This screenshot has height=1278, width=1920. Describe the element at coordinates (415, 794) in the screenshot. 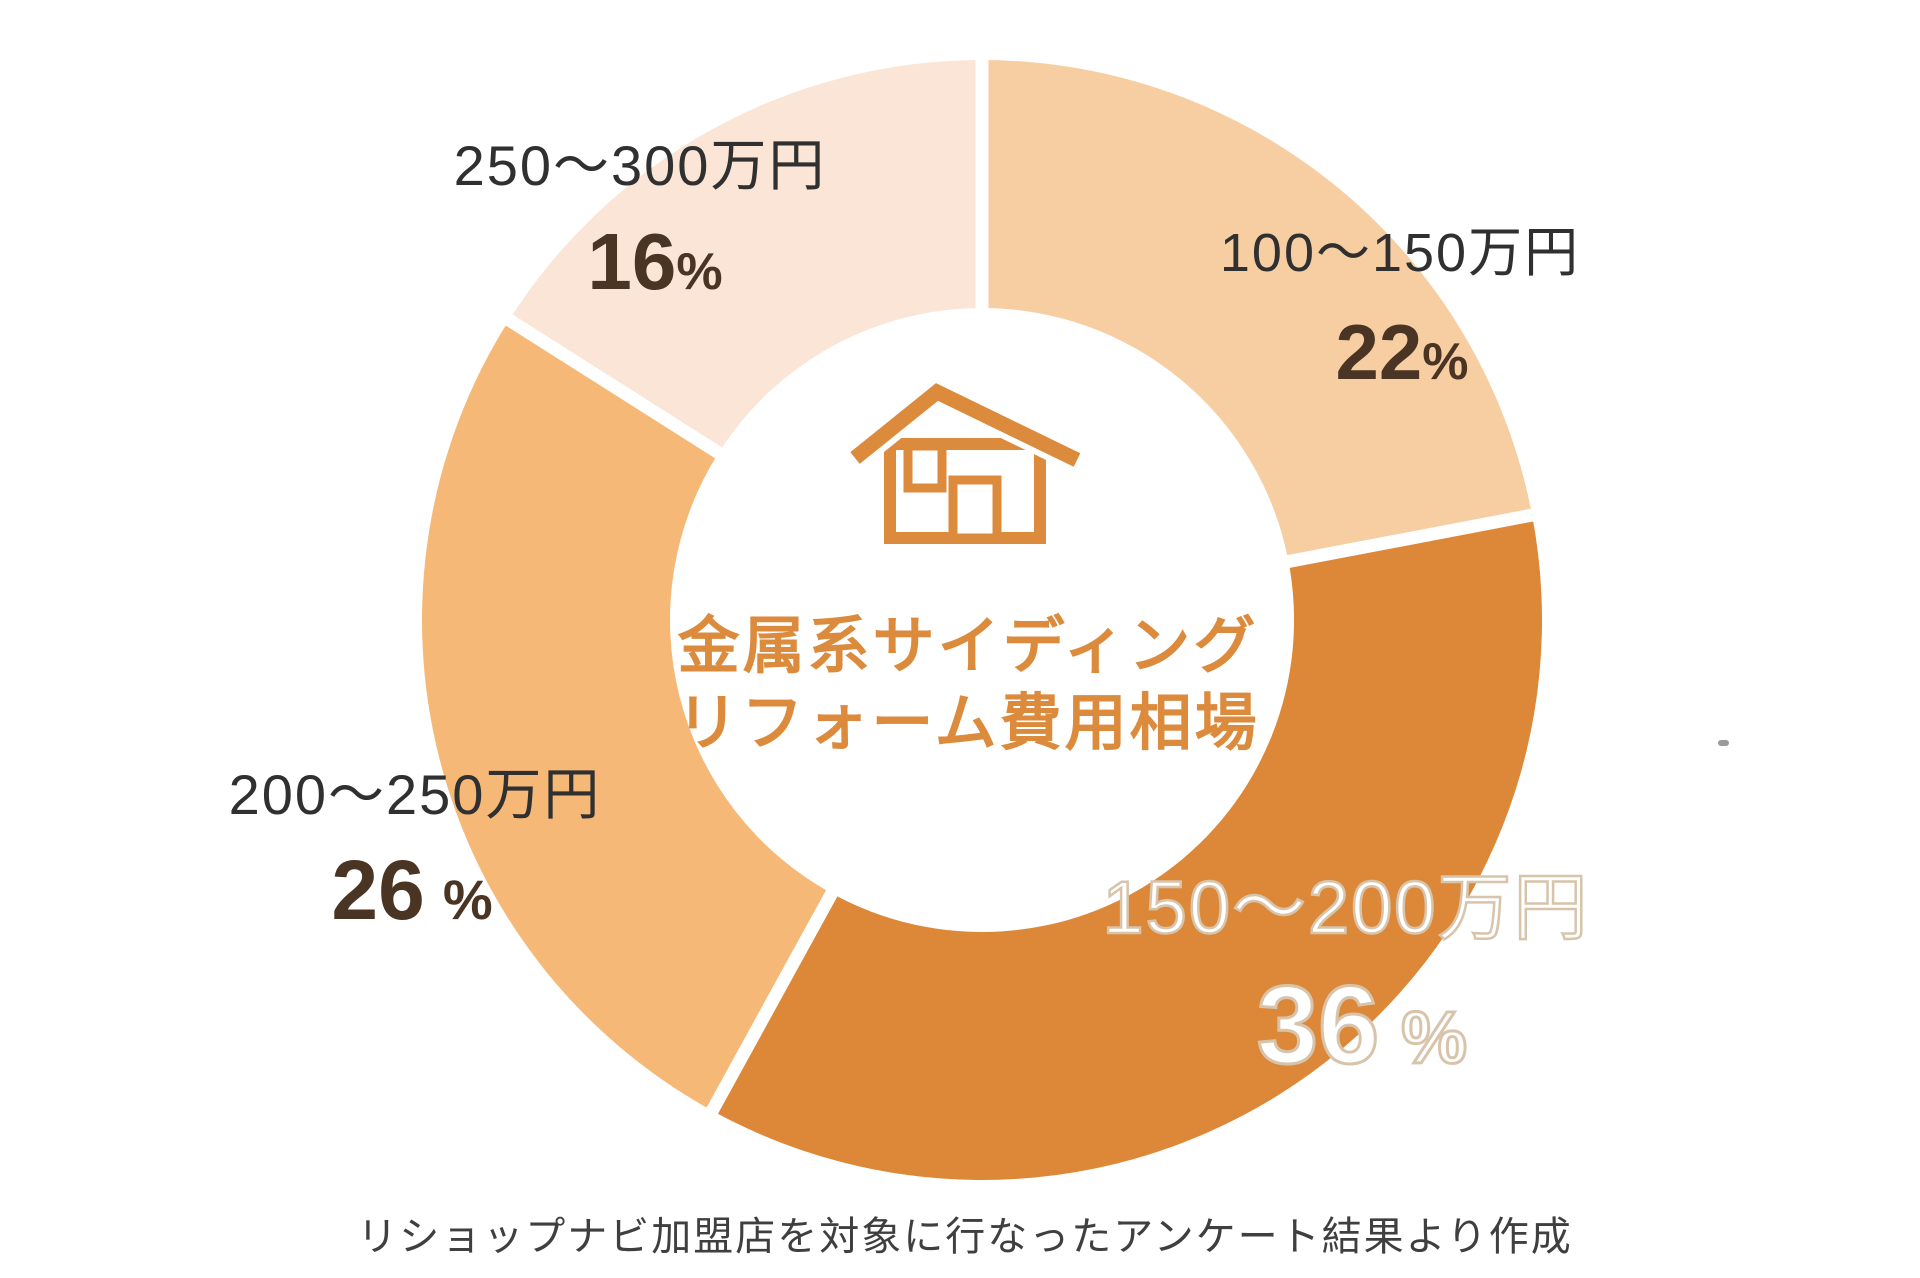

I see `segment-range-label-200-250: 200〜250万円` at that location.